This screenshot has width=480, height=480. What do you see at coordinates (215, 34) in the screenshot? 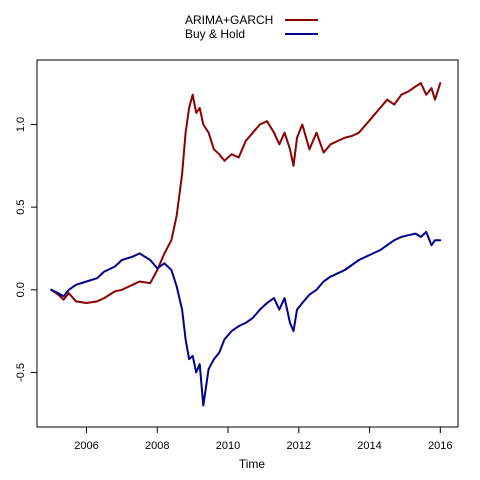
I see `legend-label: Buy & Hold` at bounding box center [215, 34].